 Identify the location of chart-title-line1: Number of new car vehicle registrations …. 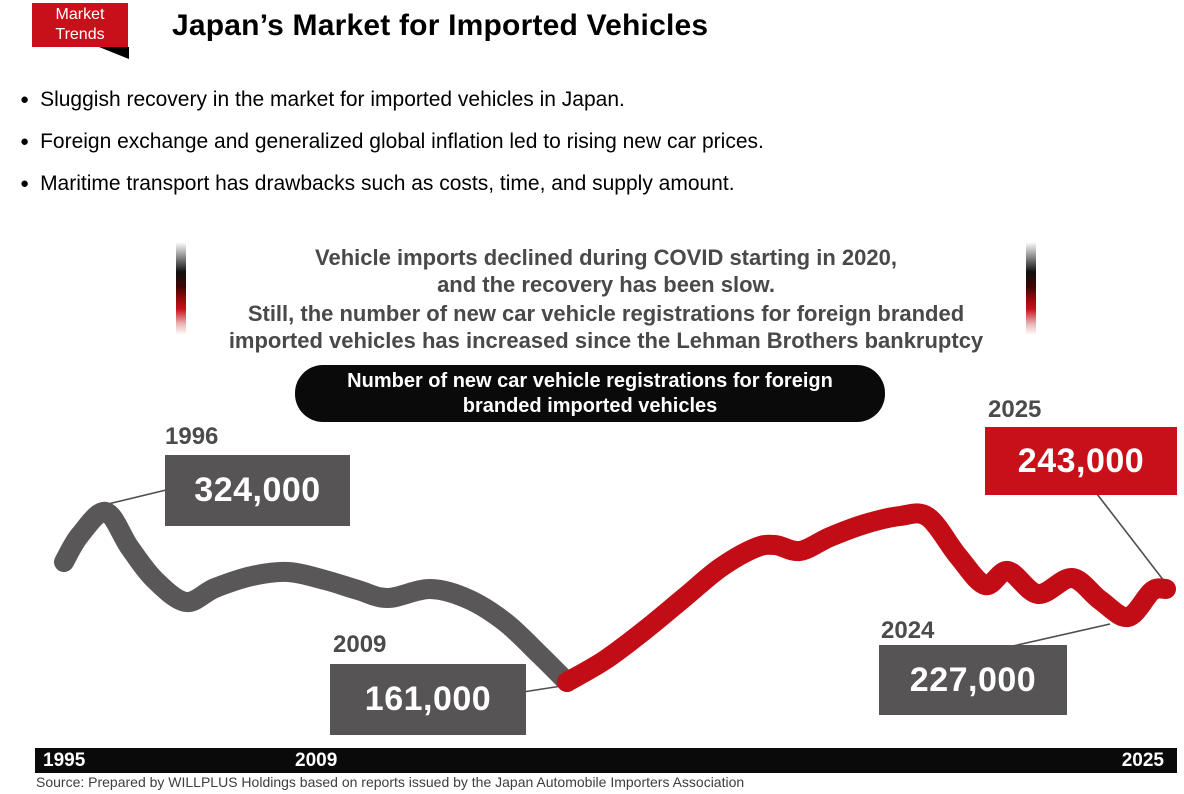
(590, 380).